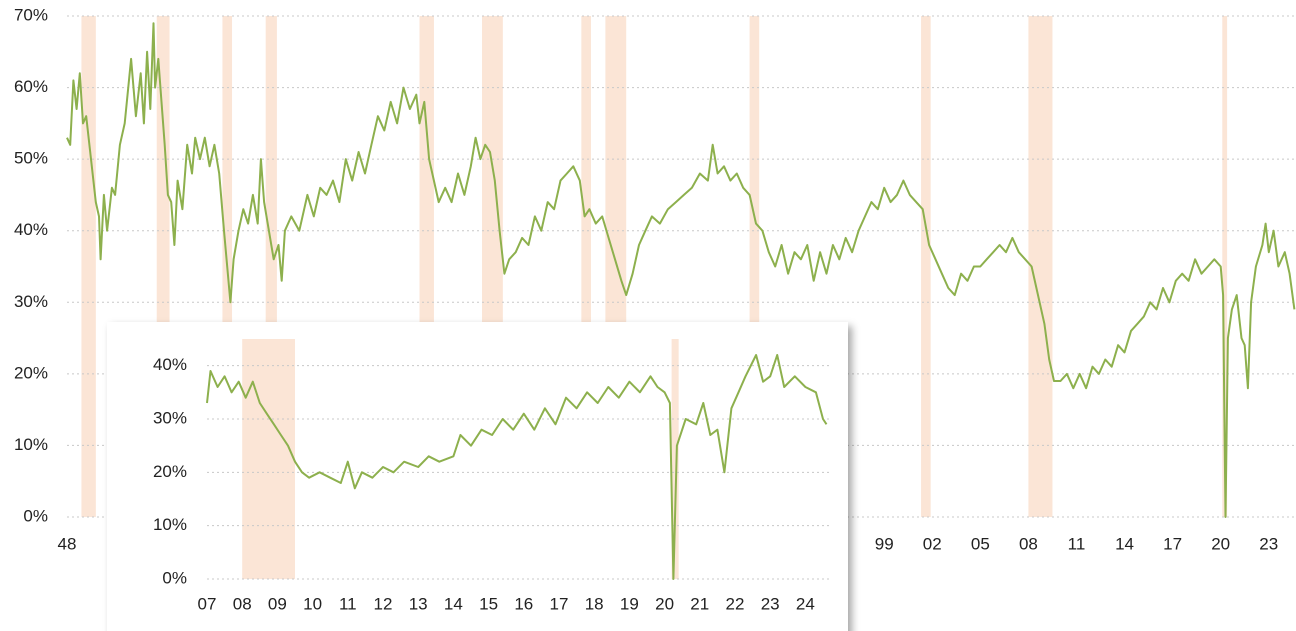  Describe the element at coordinates (383, 603) in the screenshot. I see `x-tick-label: 12` at that location.